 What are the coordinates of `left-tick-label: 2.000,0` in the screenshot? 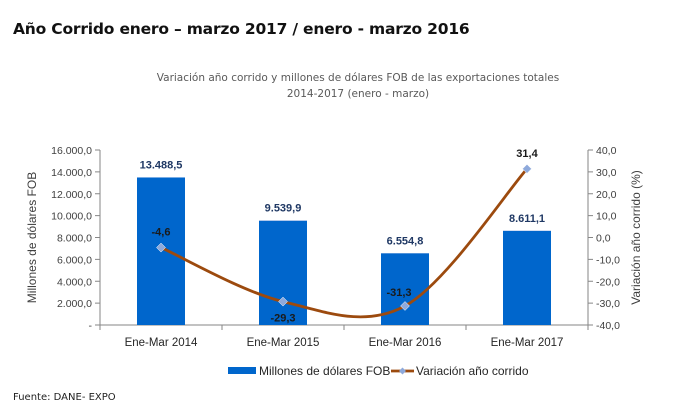 It's located at (74, 304).